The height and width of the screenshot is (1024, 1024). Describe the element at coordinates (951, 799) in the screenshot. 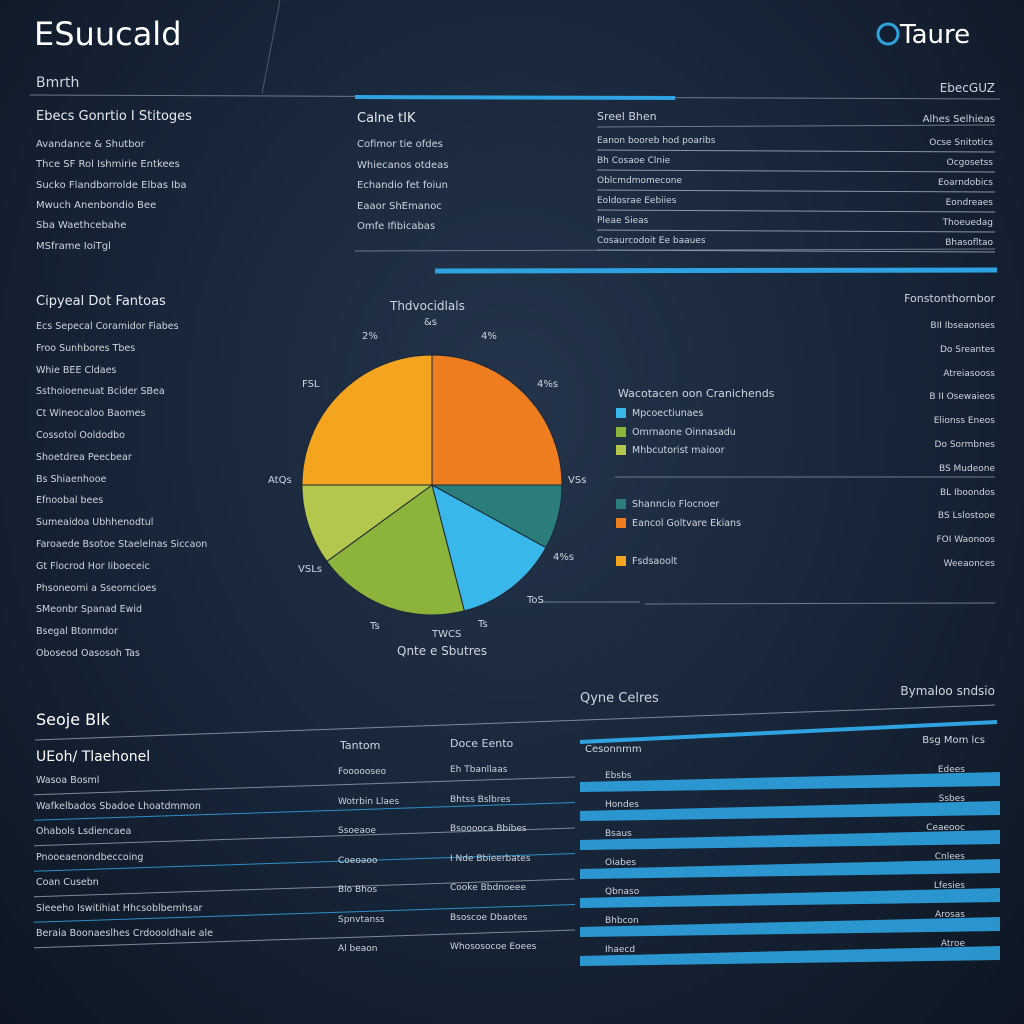

I see `row-value: Ssbes` at that location.